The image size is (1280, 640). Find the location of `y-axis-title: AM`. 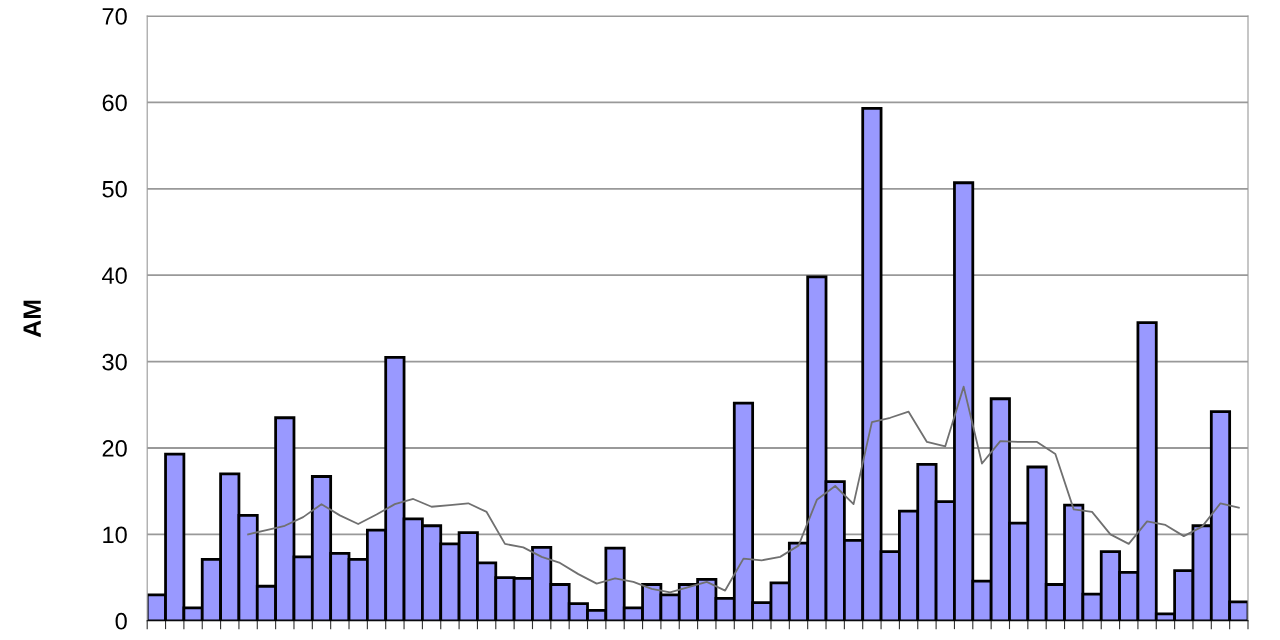

y-axis-title: AM is located at coordinates (32, 319).